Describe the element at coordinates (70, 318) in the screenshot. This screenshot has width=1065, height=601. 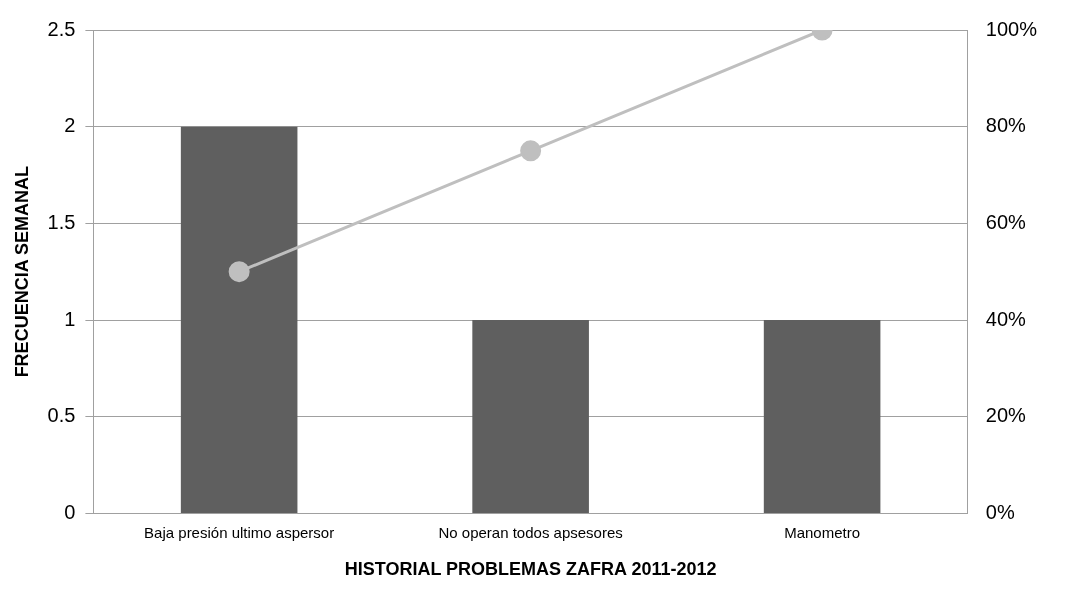
I see `y-tick-label: 1` at that location.